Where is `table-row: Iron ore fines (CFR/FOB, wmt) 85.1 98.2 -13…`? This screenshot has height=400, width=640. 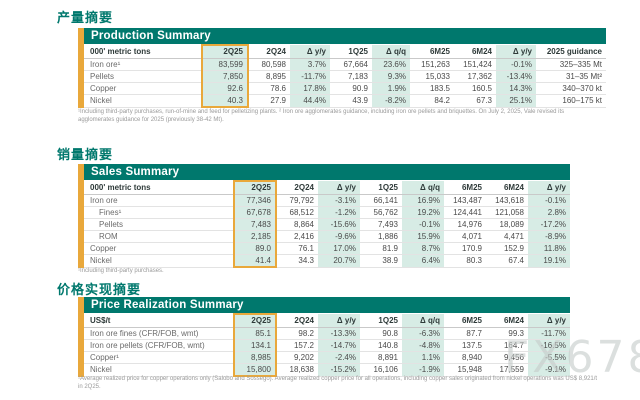
table-row: Iron ore fines (CFR/FOB, wmt) 85.1 98.2 -13… is located at coordinates (327, 333).